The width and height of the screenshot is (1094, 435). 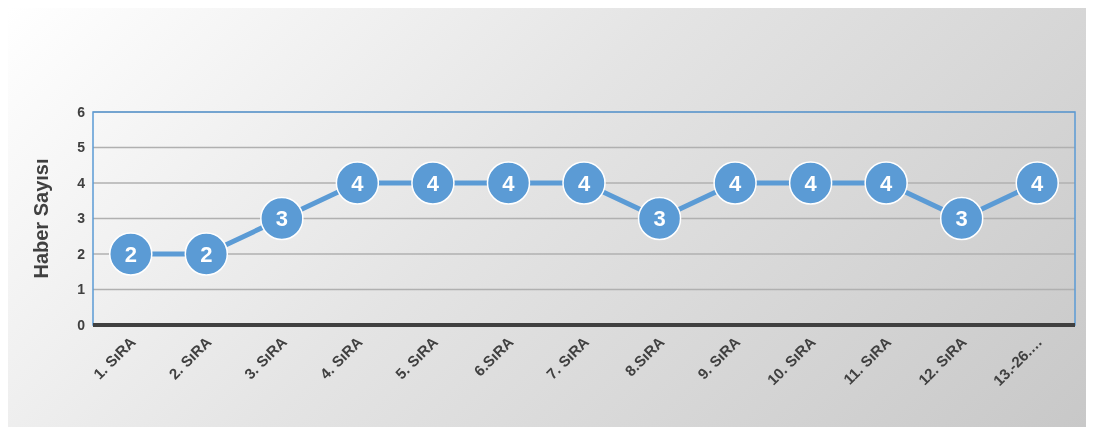 I want to click on y-tick-label: 1, so click(x=81, y=289).